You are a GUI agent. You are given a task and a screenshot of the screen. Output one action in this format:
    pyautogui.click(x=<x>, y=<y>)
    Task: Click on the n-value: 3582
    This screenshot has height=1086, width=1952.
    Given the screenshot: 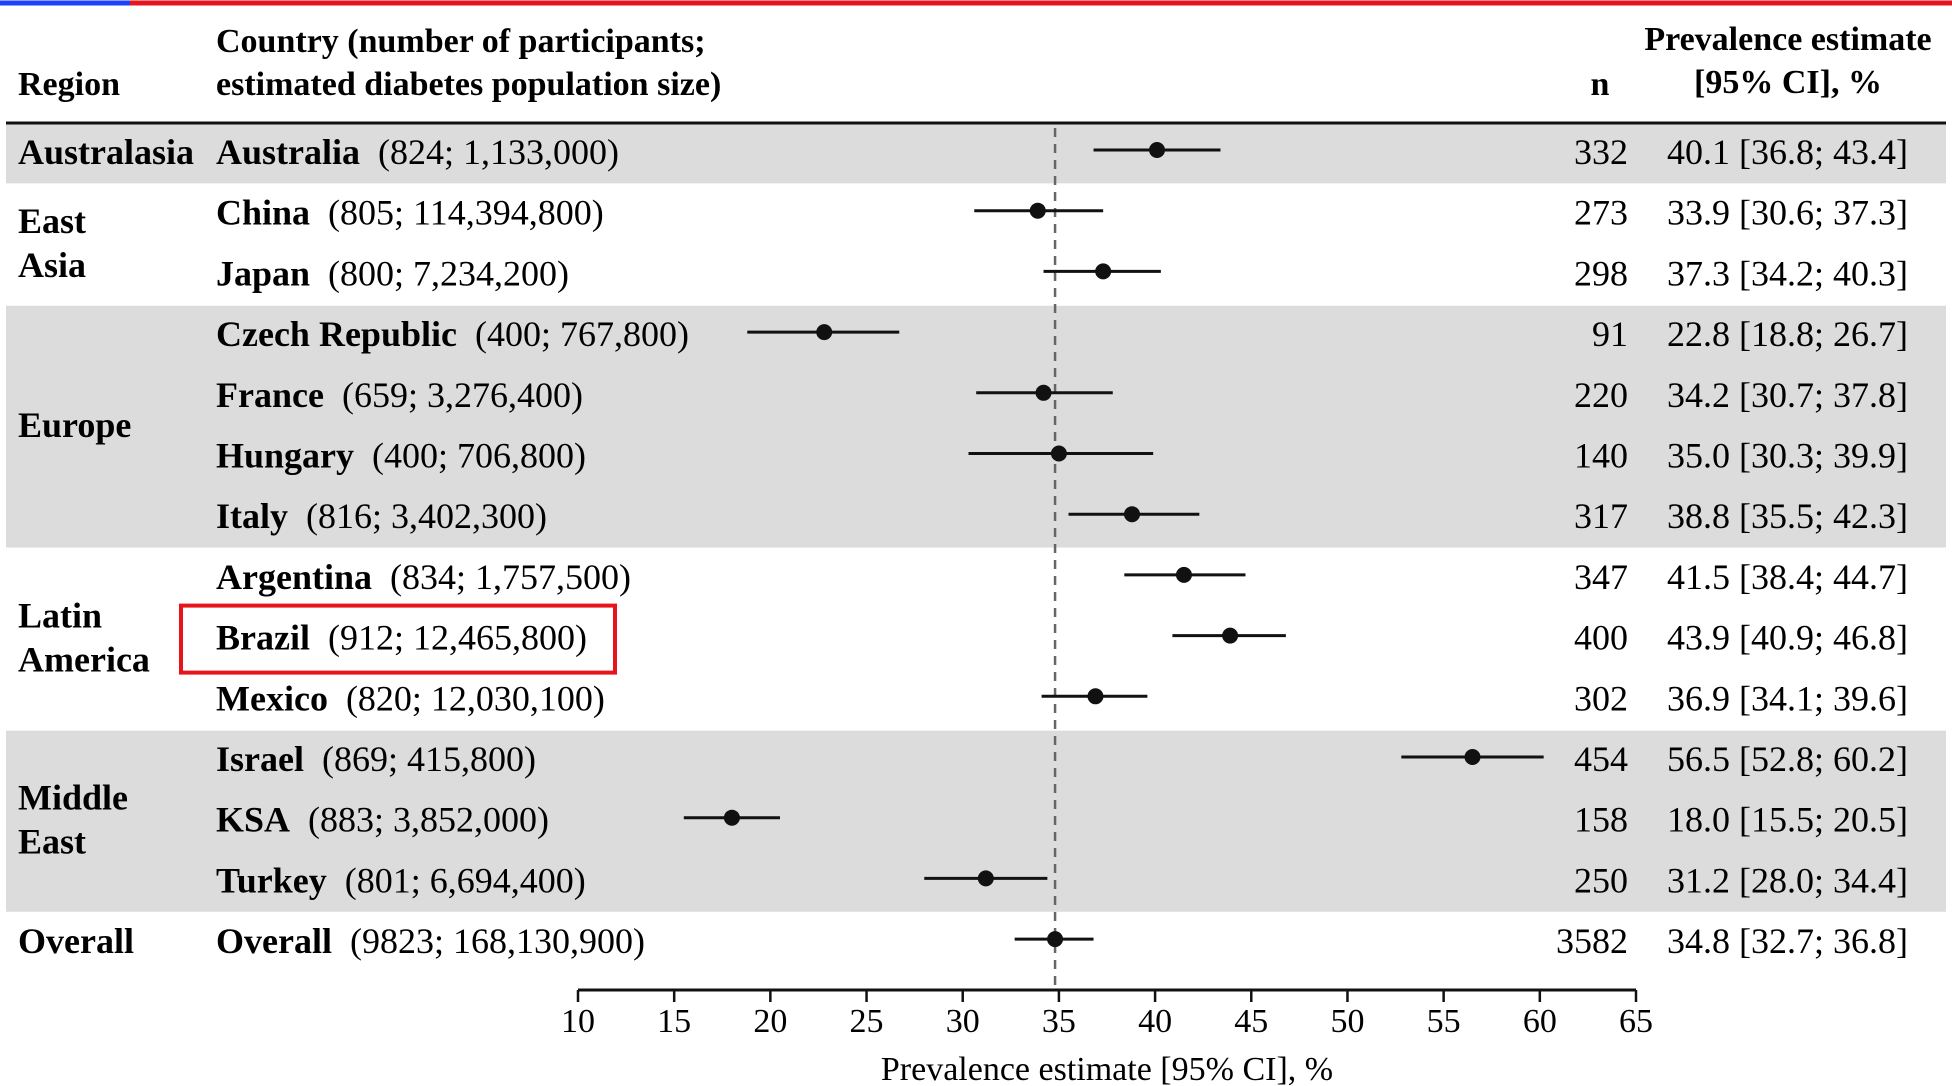 What is the action you would take?
    pyautogui.click(x=1592, y=941)
    